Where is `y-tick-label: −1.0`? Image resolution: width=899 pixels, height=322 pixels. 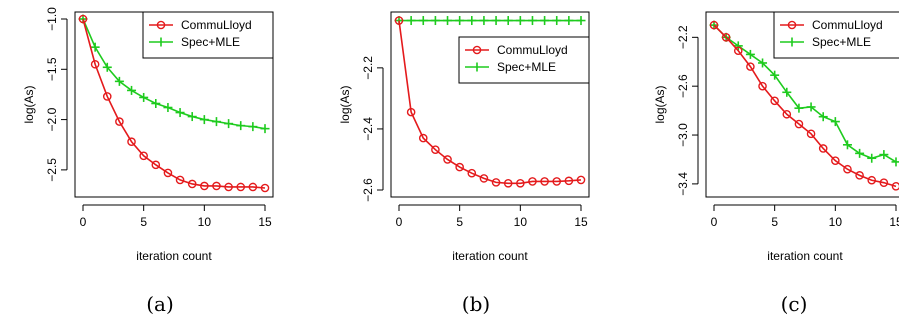 y-tick-label: −1.0 is located at coordinates (52, 19).